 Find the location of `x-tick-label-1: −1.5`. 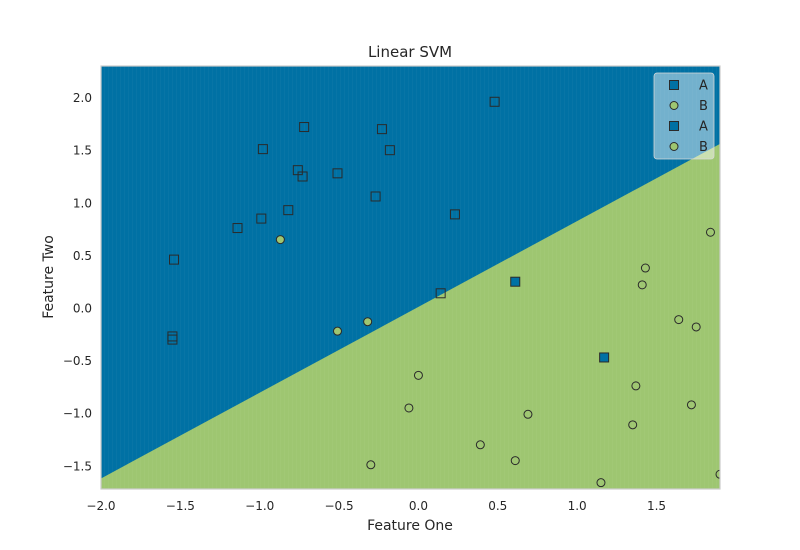

x-tick-label-1: −1.5 is located at coordinates (180, 506).